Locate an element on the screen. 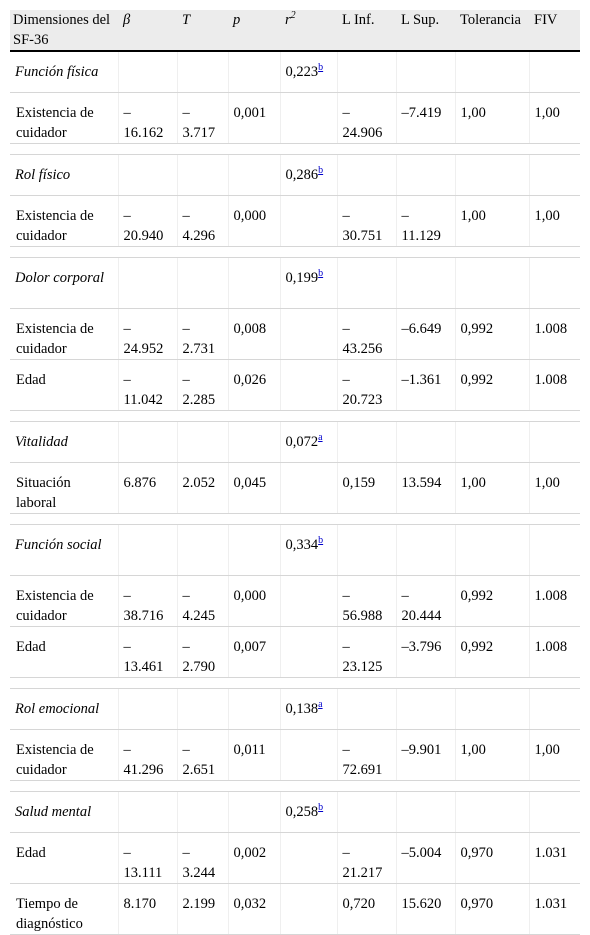 The width and height of the screenshot is (590, 935). p-cell: 0,032 is located at coordinates (253, 909).